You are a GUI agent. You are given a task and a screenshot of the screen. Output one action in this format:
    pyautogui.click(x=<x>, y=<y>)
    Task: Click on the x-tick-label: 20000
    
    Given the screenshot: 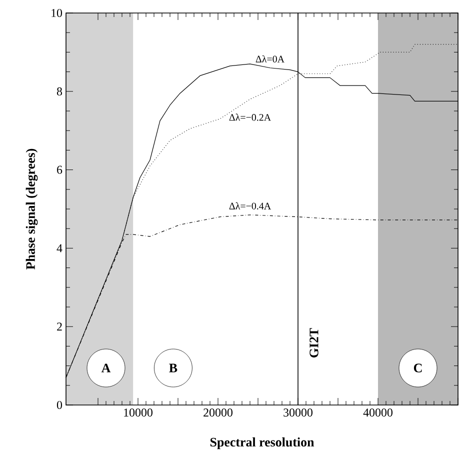 What is the action you would take?
    pyautogui.click(x=218, y=412)
    